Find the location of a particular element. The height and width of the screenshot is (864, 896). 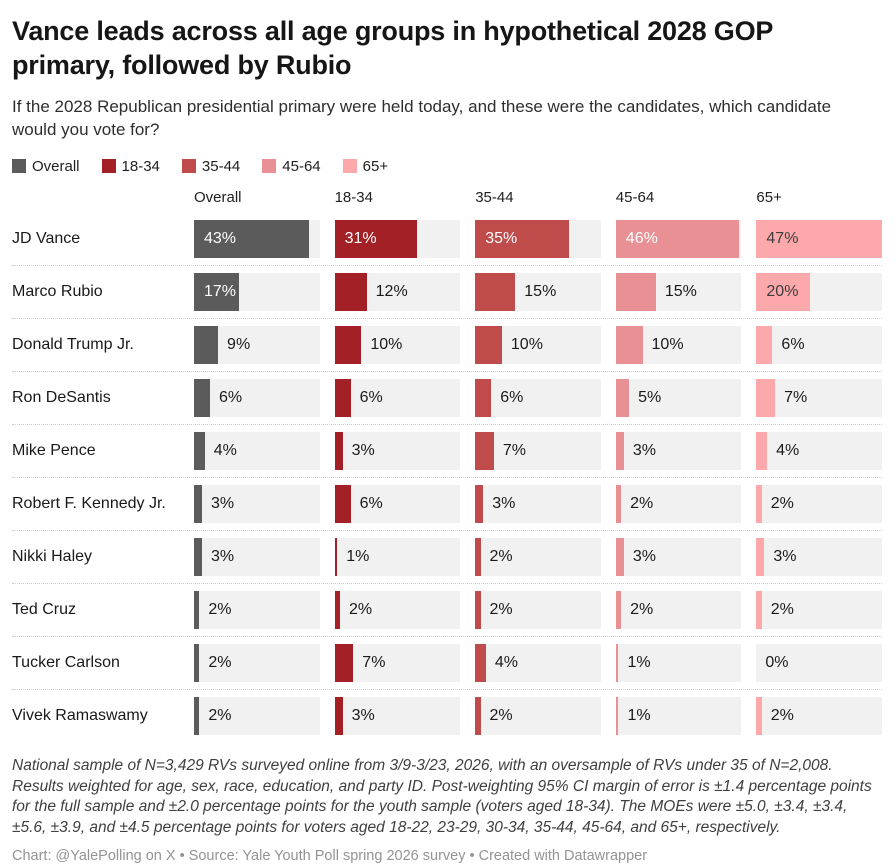

bar-track: 3% is located at coordinates (397, 715).